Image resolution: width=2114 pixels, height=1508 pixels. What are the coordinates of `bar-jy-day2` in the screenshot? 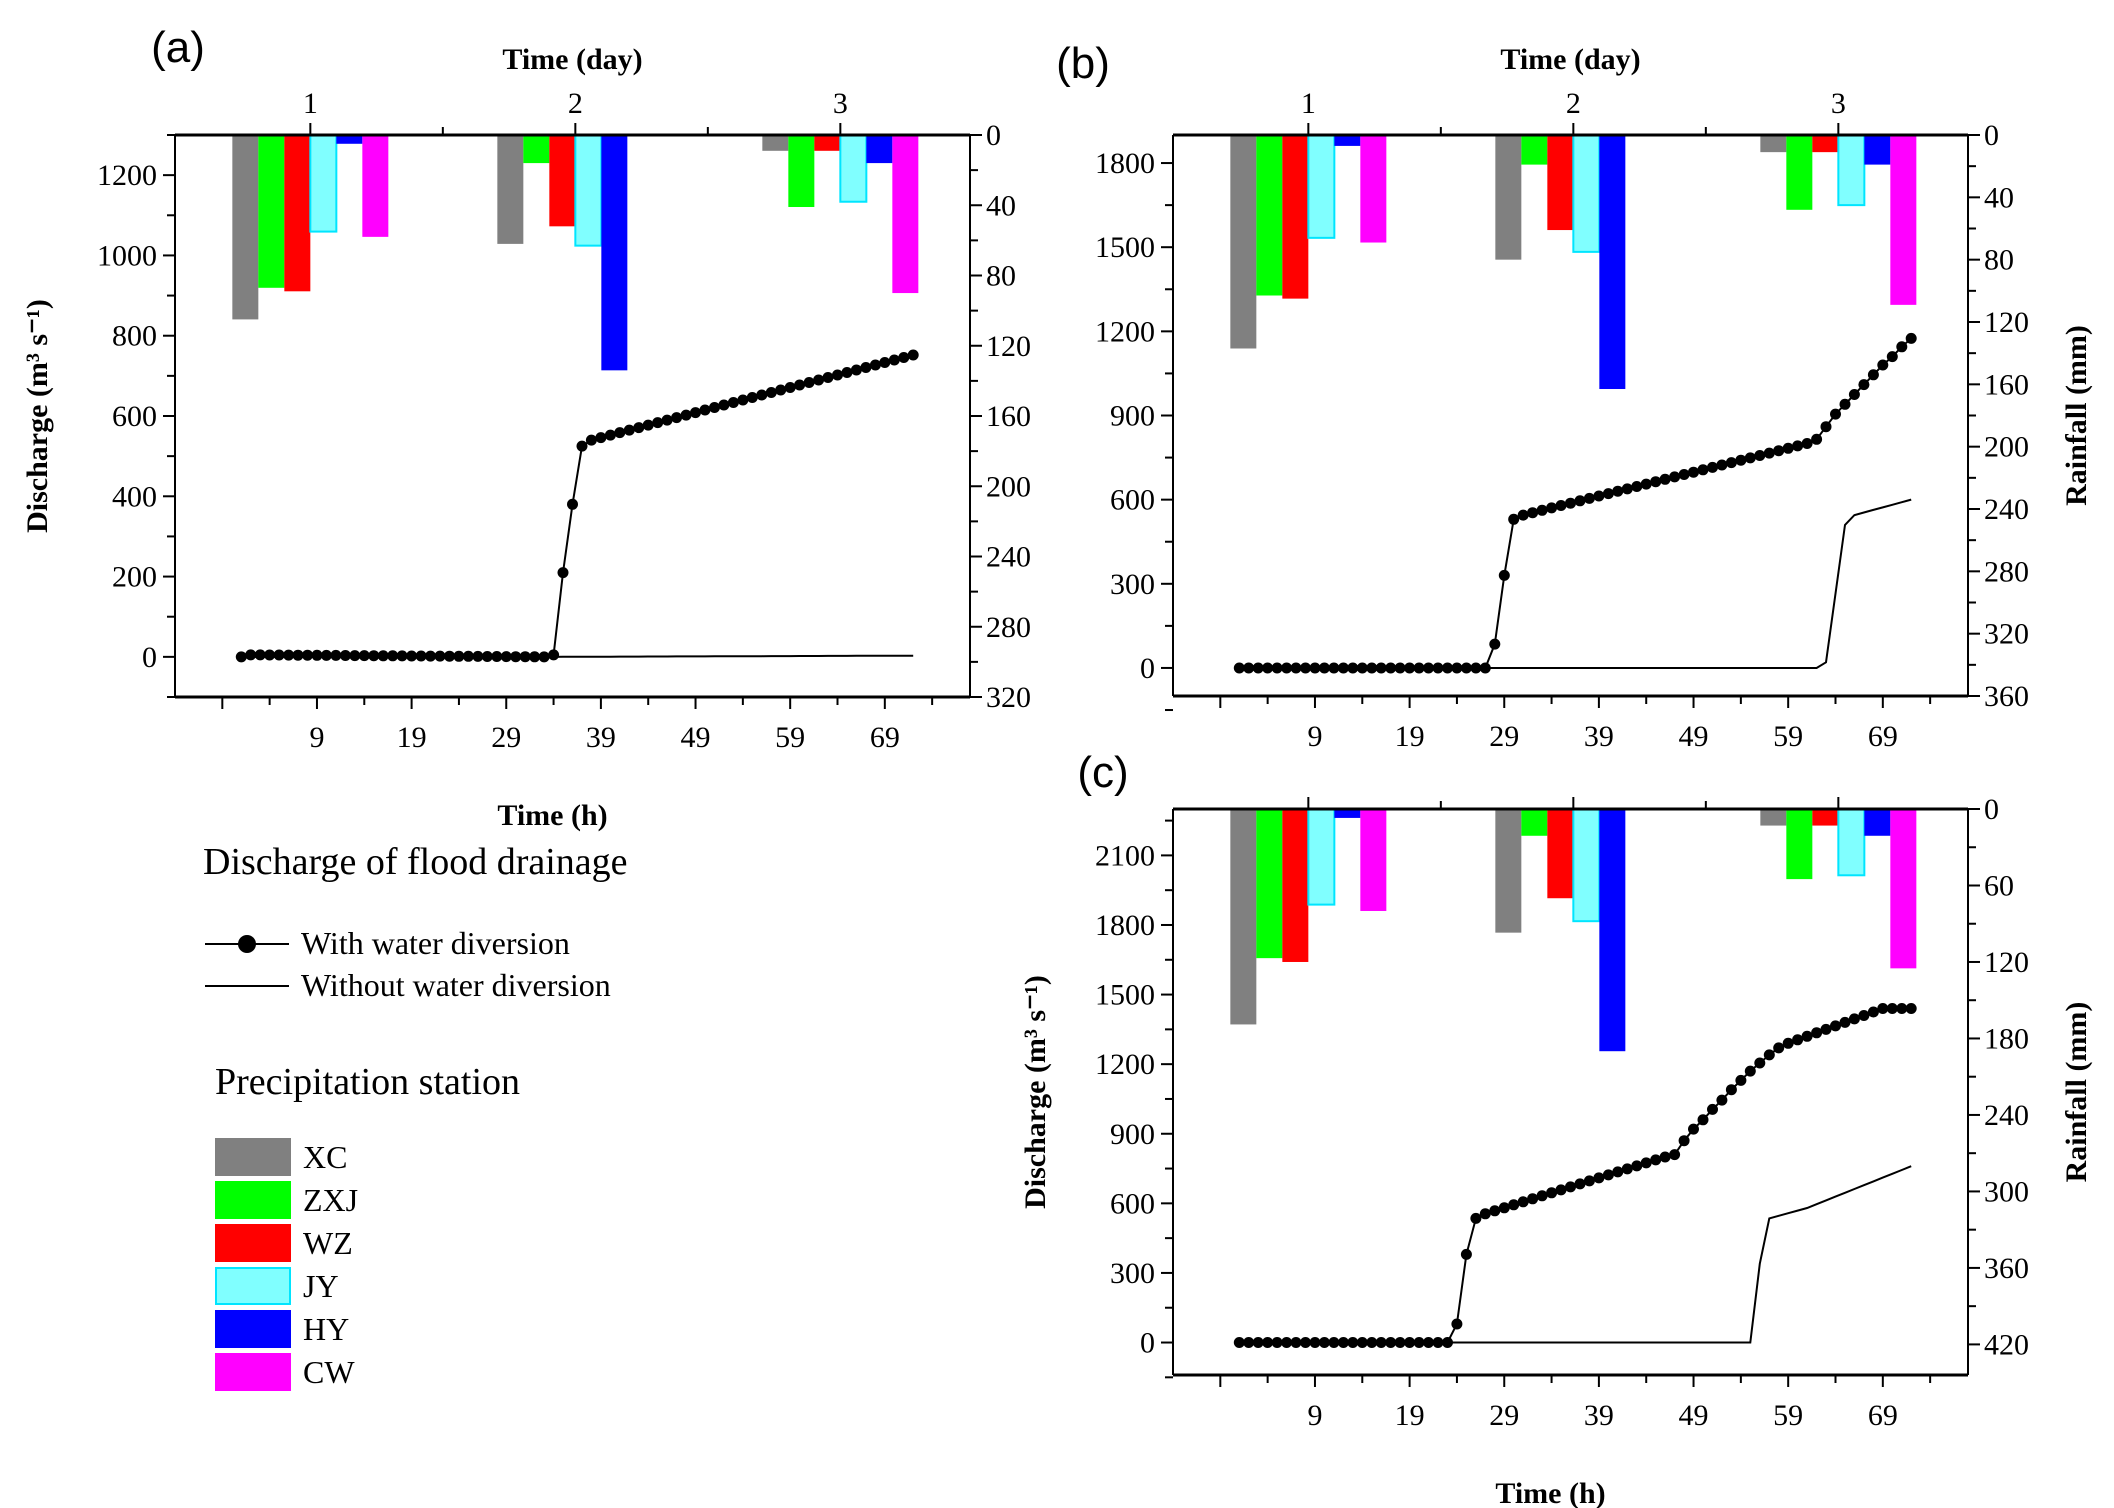 It's located at (1586, 193).